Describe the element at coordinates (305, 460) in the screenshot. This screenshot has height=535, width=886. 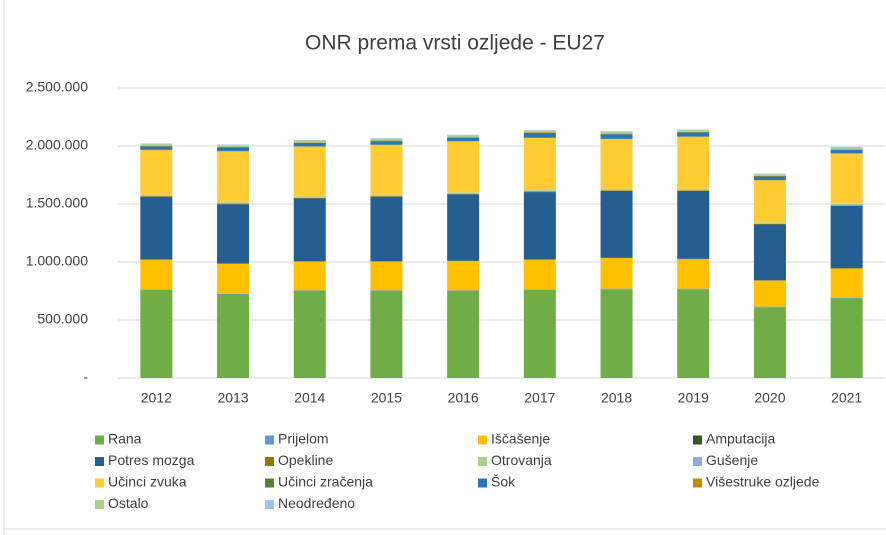
I see `legend-label: Opekline` at that location.